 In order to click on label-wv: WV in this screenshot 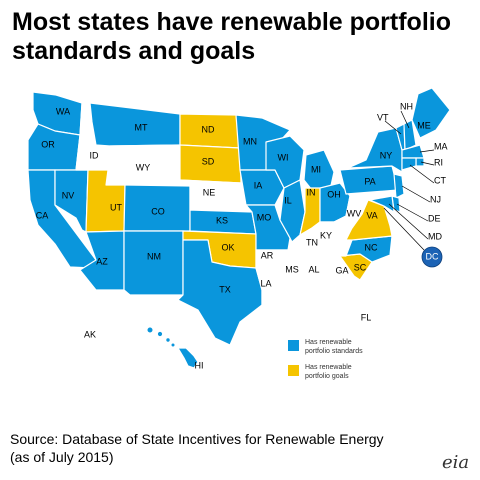, I will do `click(354, 213)`.